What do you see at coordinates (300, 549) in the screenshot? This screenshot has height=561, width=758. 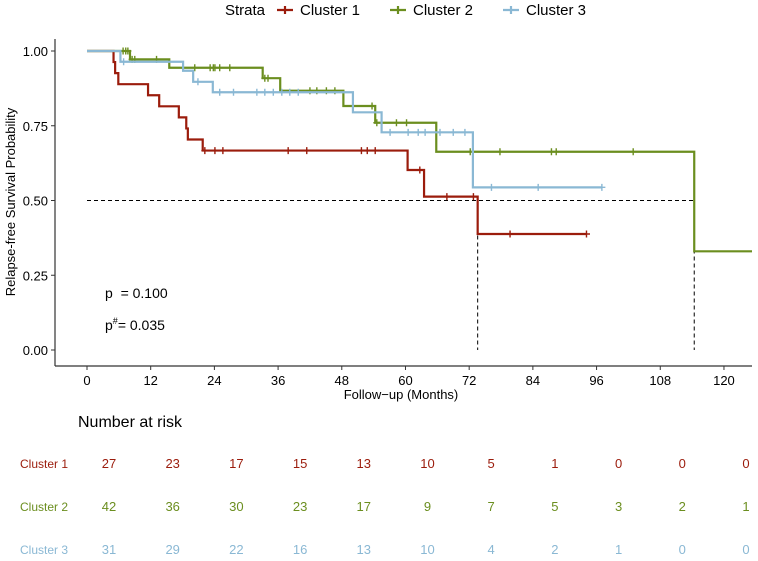 I see `risk-count: 16` at bounding box center [300, 549].